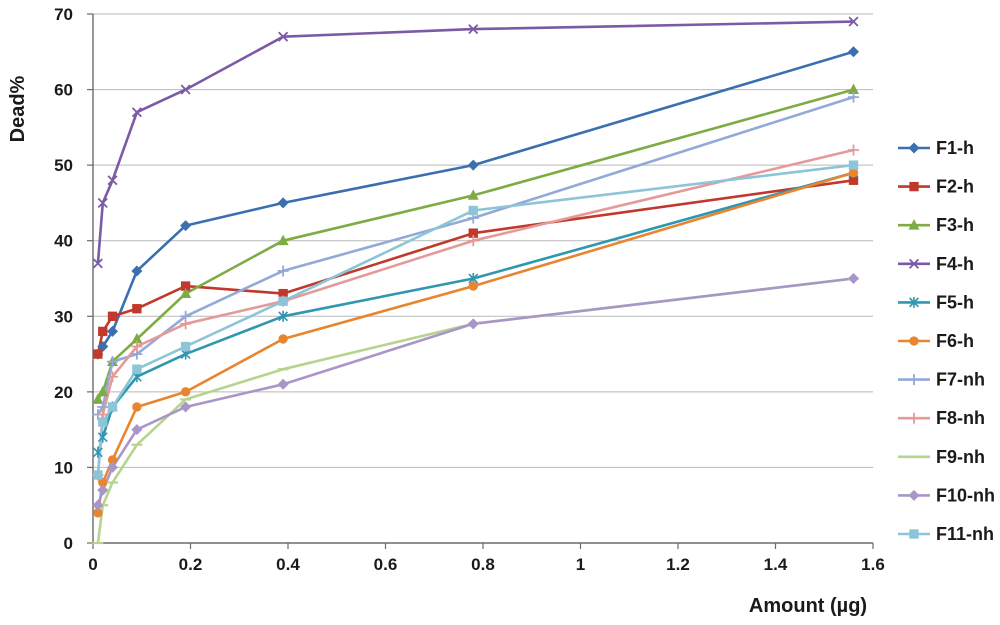  Describe the element at coordinates (776, 564) in the screenshot. I see `x-tick-label: 1.4` at that location.